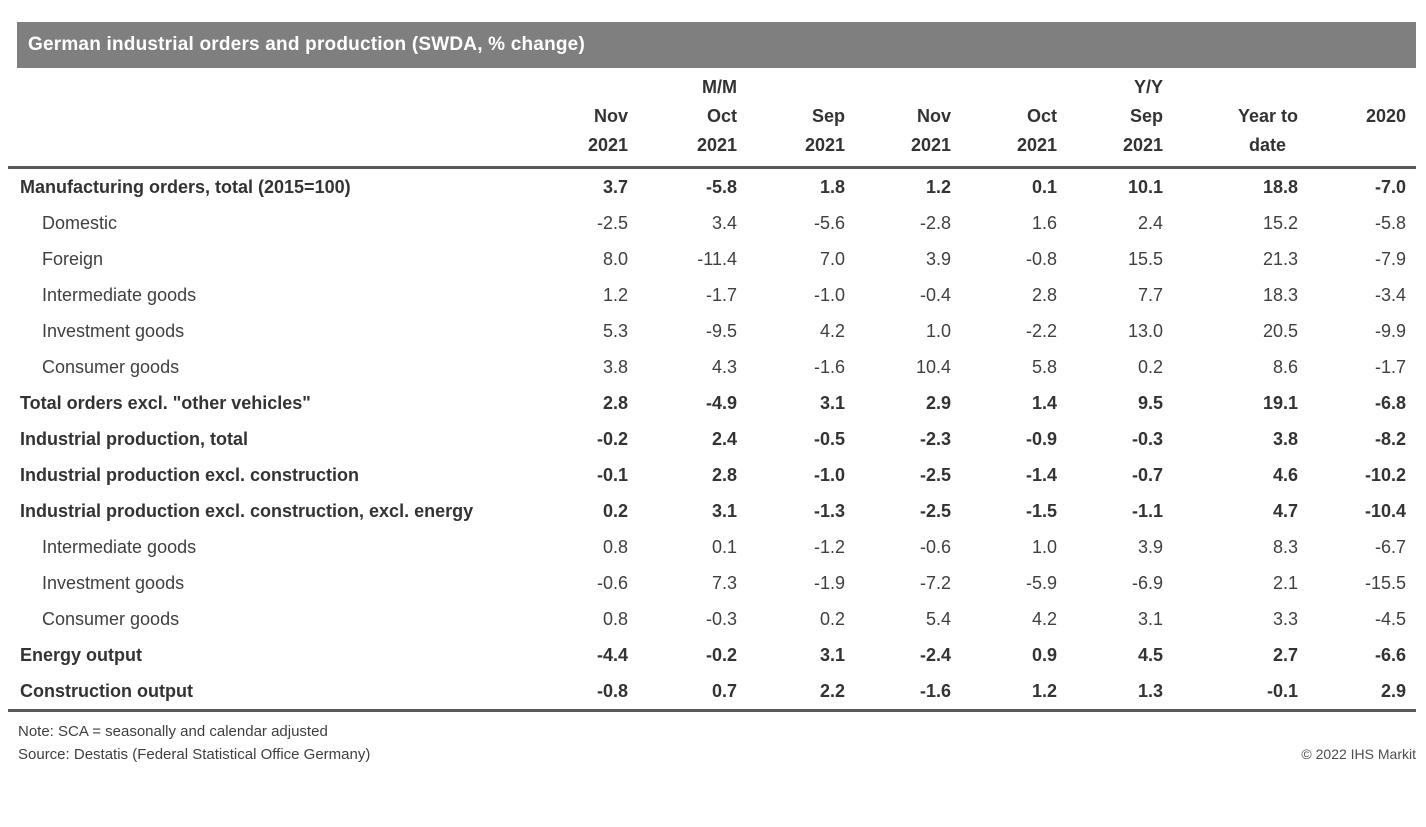 The width and height of the screenshot is (1426, 827). Describe the element at coordinates (1280, 223) in the screenshot. I see `cell-value: 15.2` at that location.